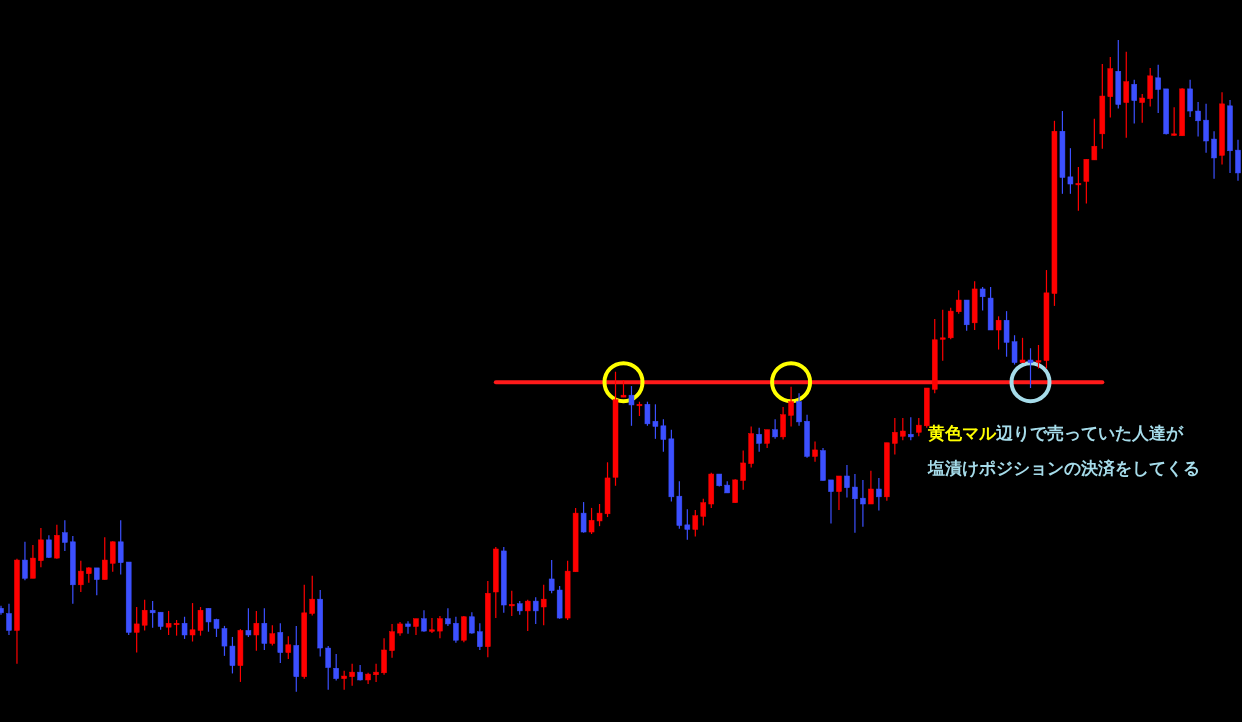  Describe the element at coordinates (1063, 468) in the screenshot. I see `annotation: 塩漬けポジションの決済をしてくる` at that location.